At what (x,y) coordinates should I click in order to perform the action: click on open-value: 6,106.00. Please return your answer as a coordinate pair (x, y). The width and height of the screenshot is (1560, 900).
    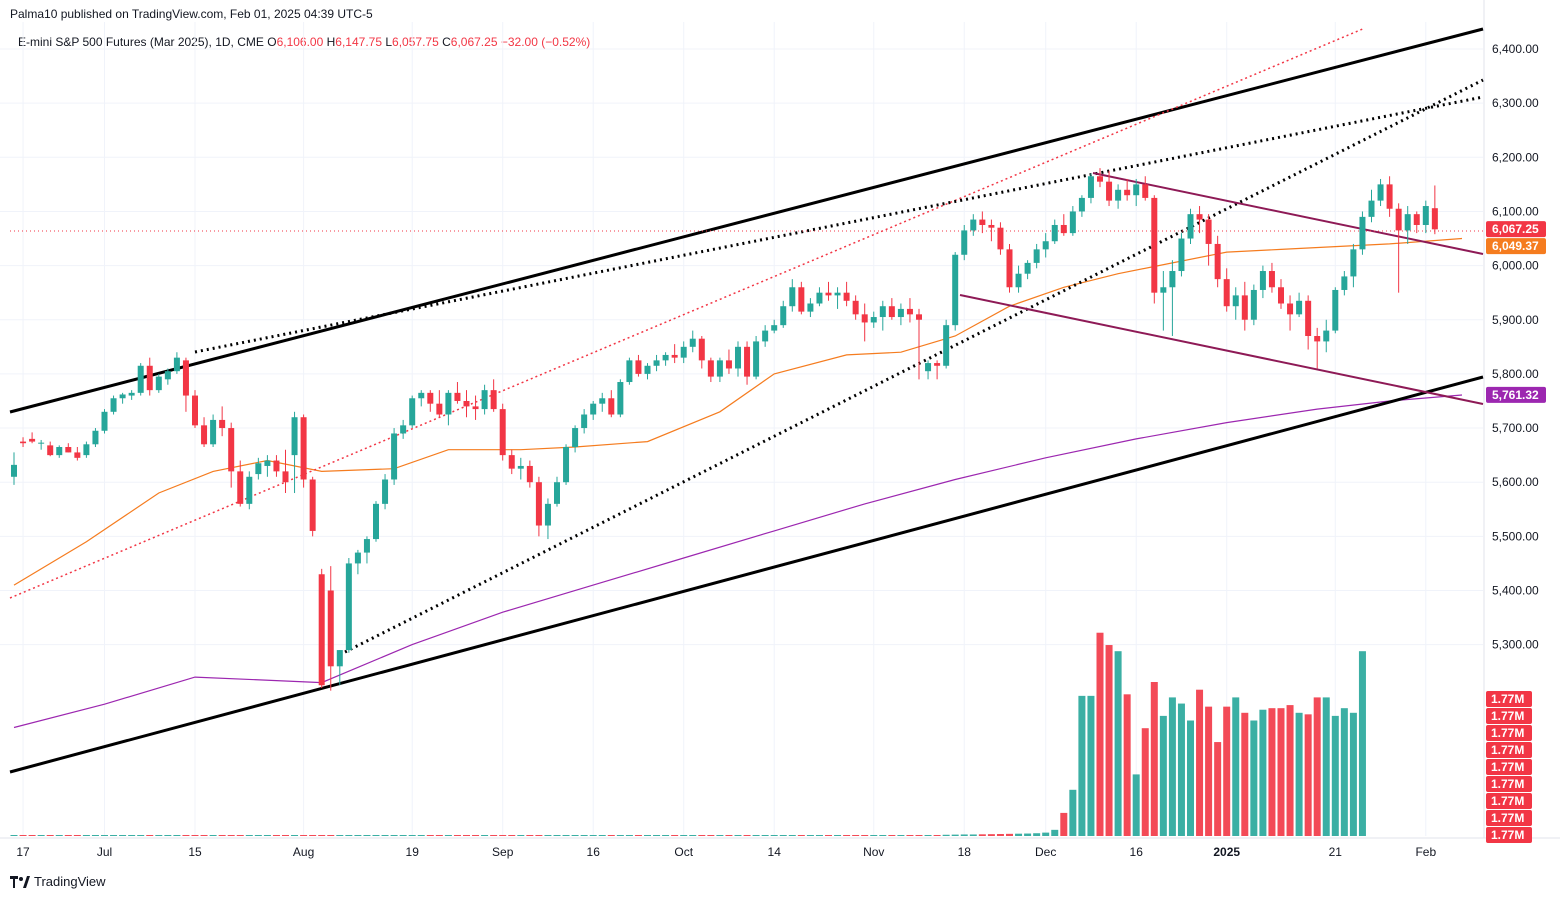
    Looking at the image, I should click on (300, 42).